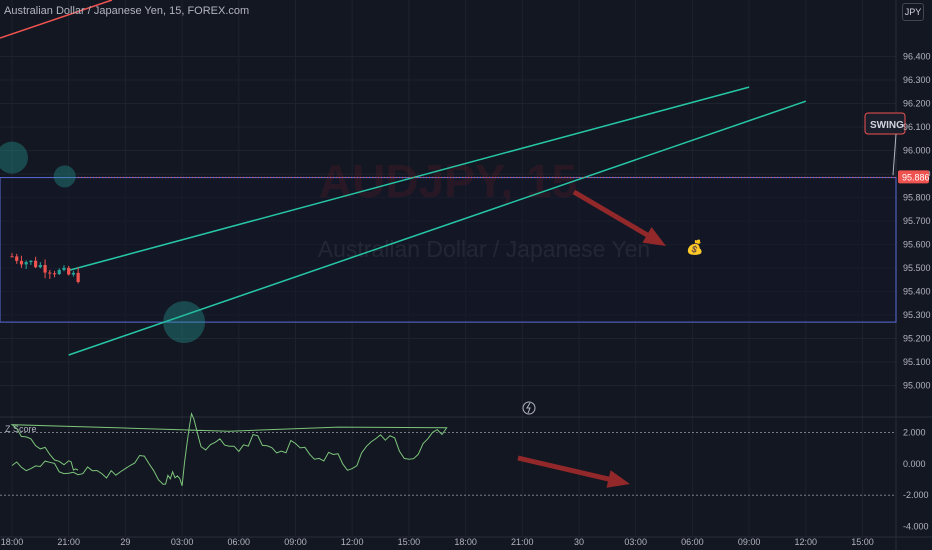 This screenshot has width=932, height=550. What do you see at coordinates (917, 386) in the screenshot?
I see `price-tick-label: 95.000` at bounding box center [917, 386].